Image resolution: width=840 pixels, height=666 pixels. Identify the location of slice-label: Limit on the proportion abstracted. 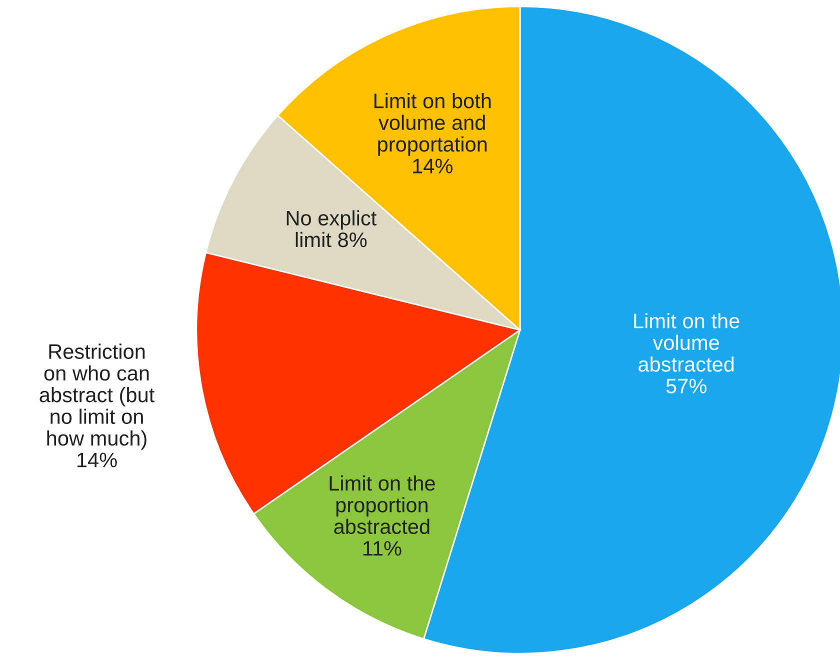
(382, 504).